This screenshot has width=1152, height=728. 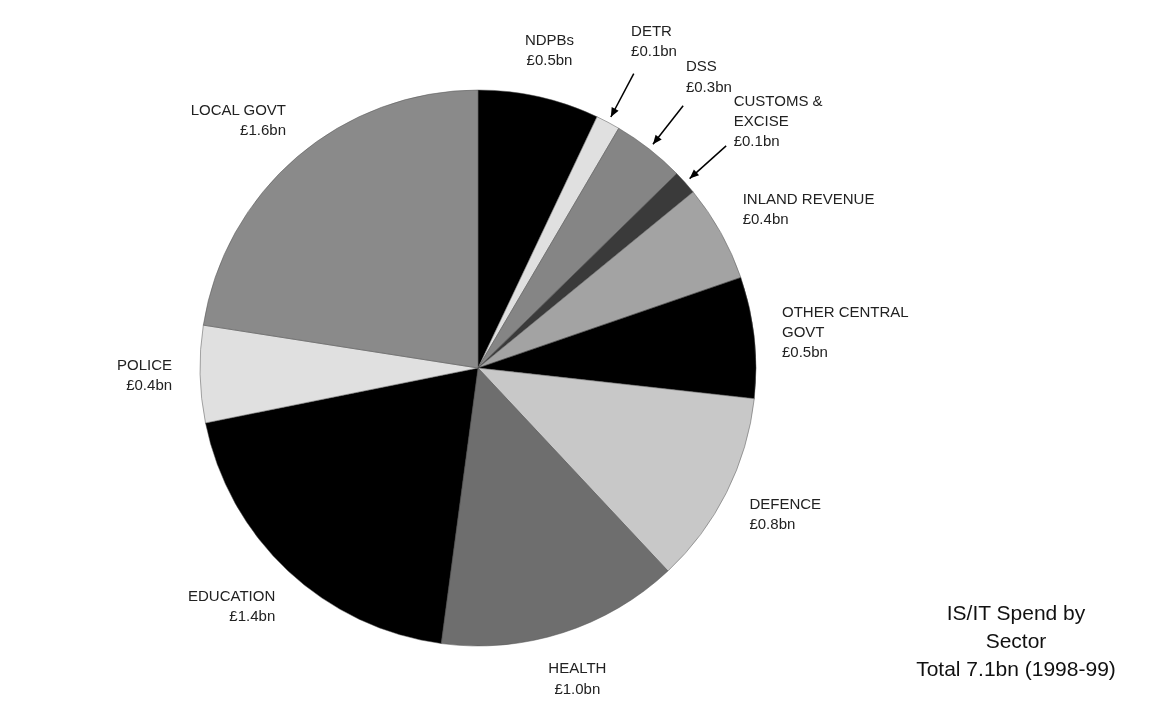 I want to click on text: Total 7.1bn (1998-99), so click(x=1016, y=668).